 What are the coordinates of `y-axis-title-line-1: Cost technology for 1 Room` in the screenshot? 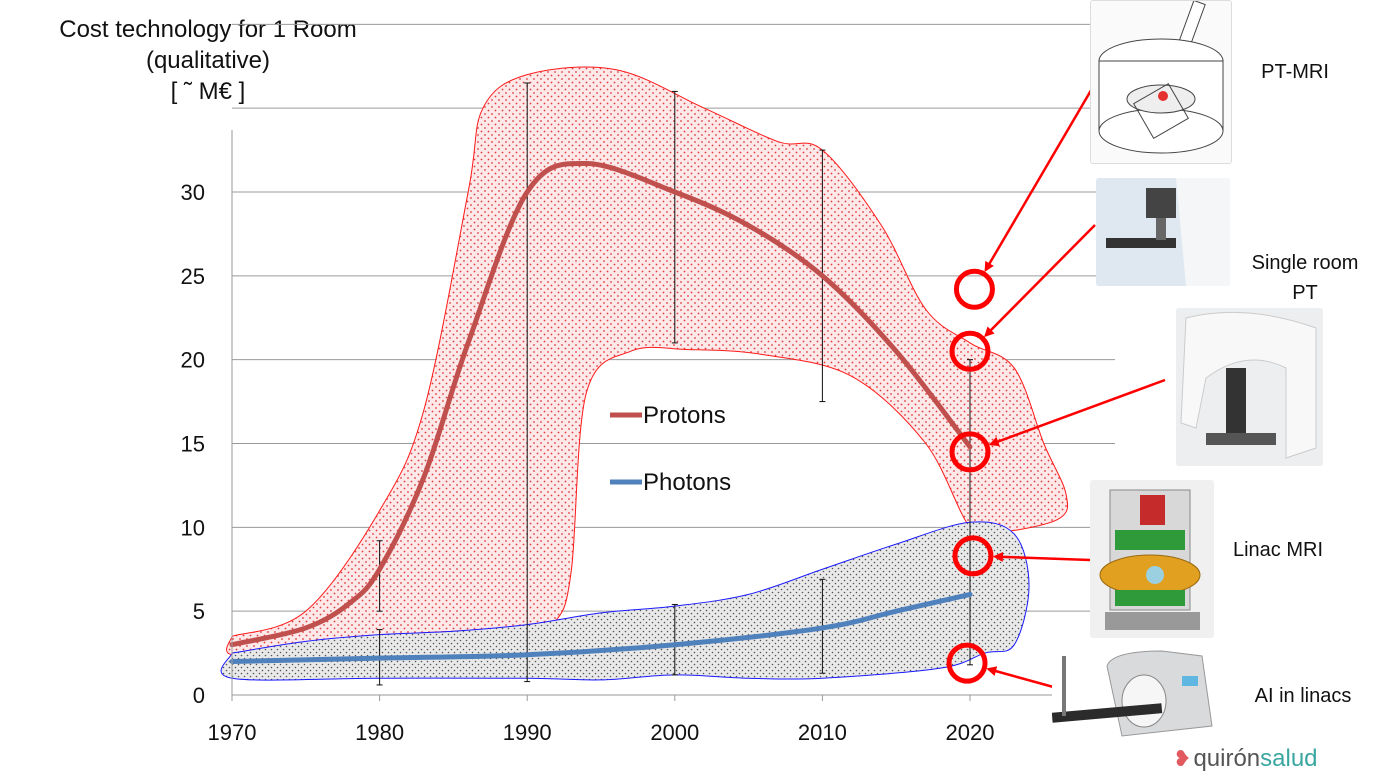 It's located at (208, 29).